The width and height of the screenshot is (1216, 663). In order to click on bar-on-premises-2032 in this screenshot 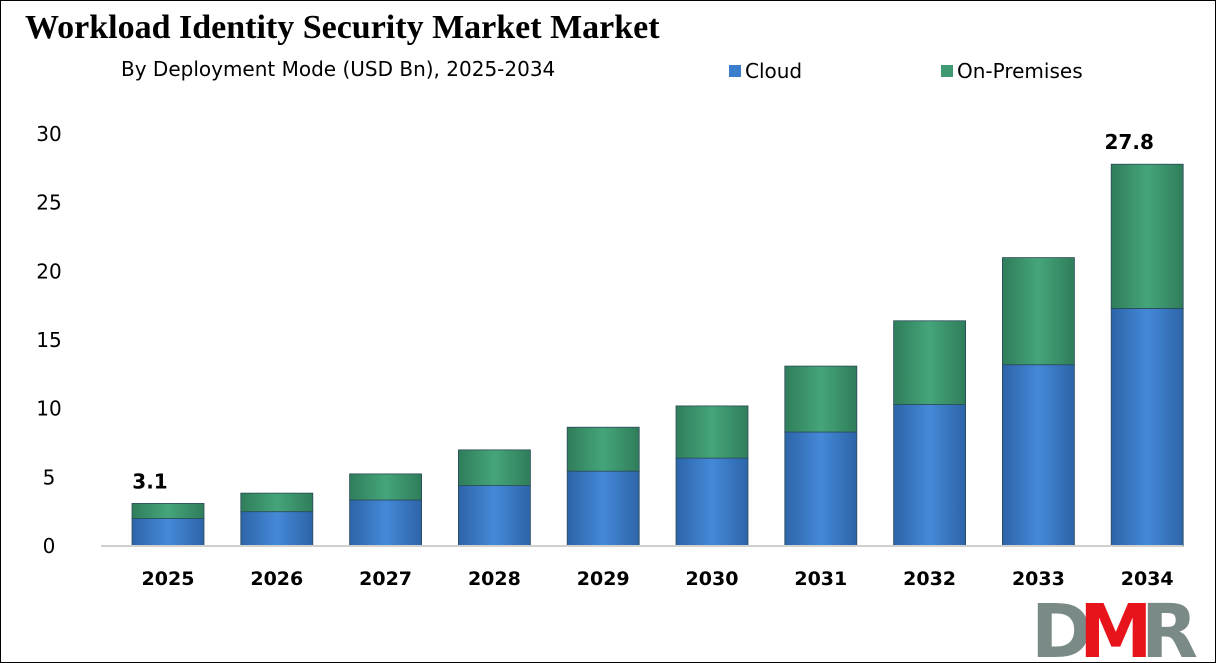, I will do `click(929, 362)`.